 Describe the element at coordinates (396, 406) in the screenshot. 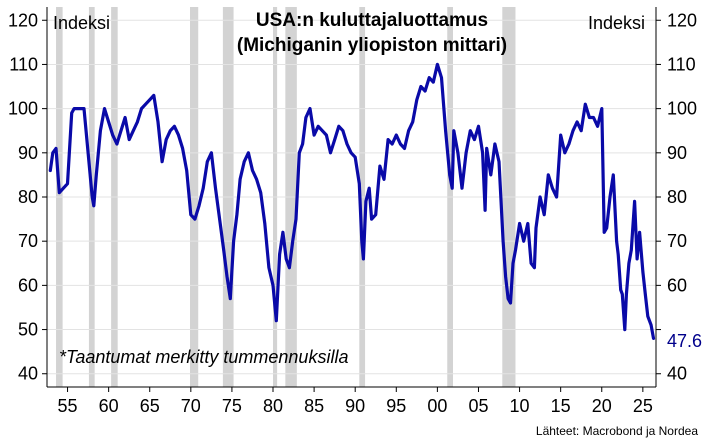

I see `x-tick-label-1995: 95` at that location.